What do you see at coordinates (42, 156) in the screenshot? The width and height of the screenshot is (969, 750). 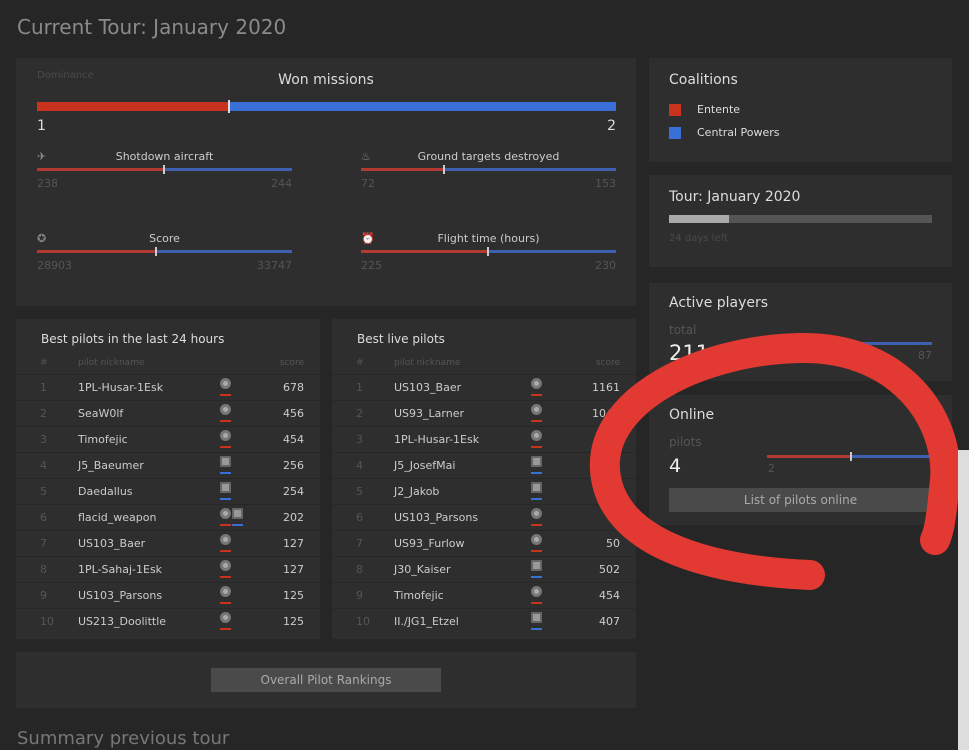 I see `plane-icon: ✈` at bounding box center [42, 156].